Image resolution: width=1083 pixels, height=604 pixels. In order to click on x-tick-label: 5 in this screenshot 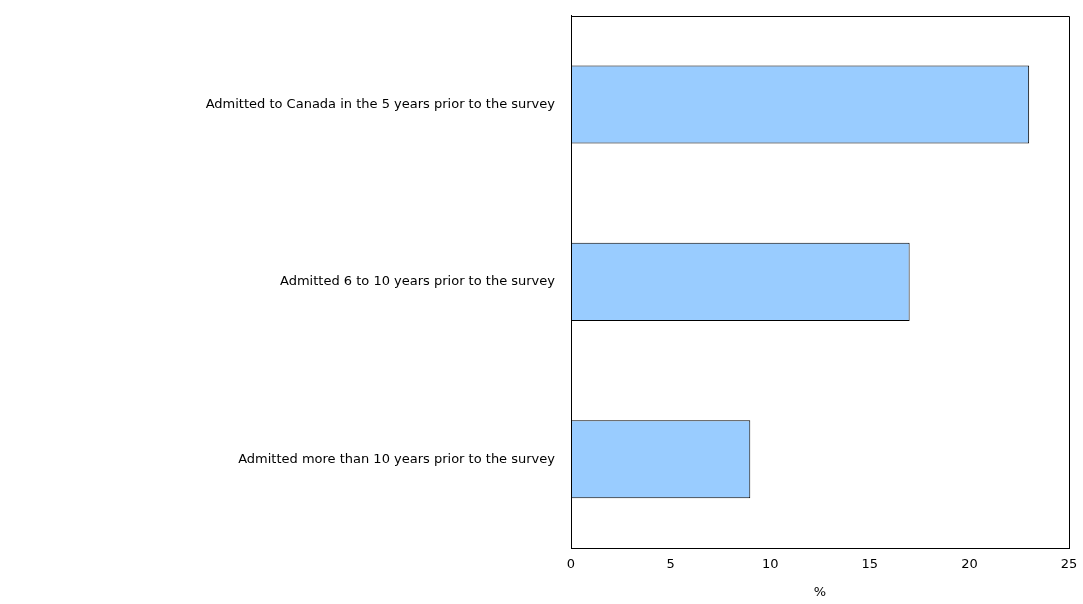, I will do `click(670, 564)`.